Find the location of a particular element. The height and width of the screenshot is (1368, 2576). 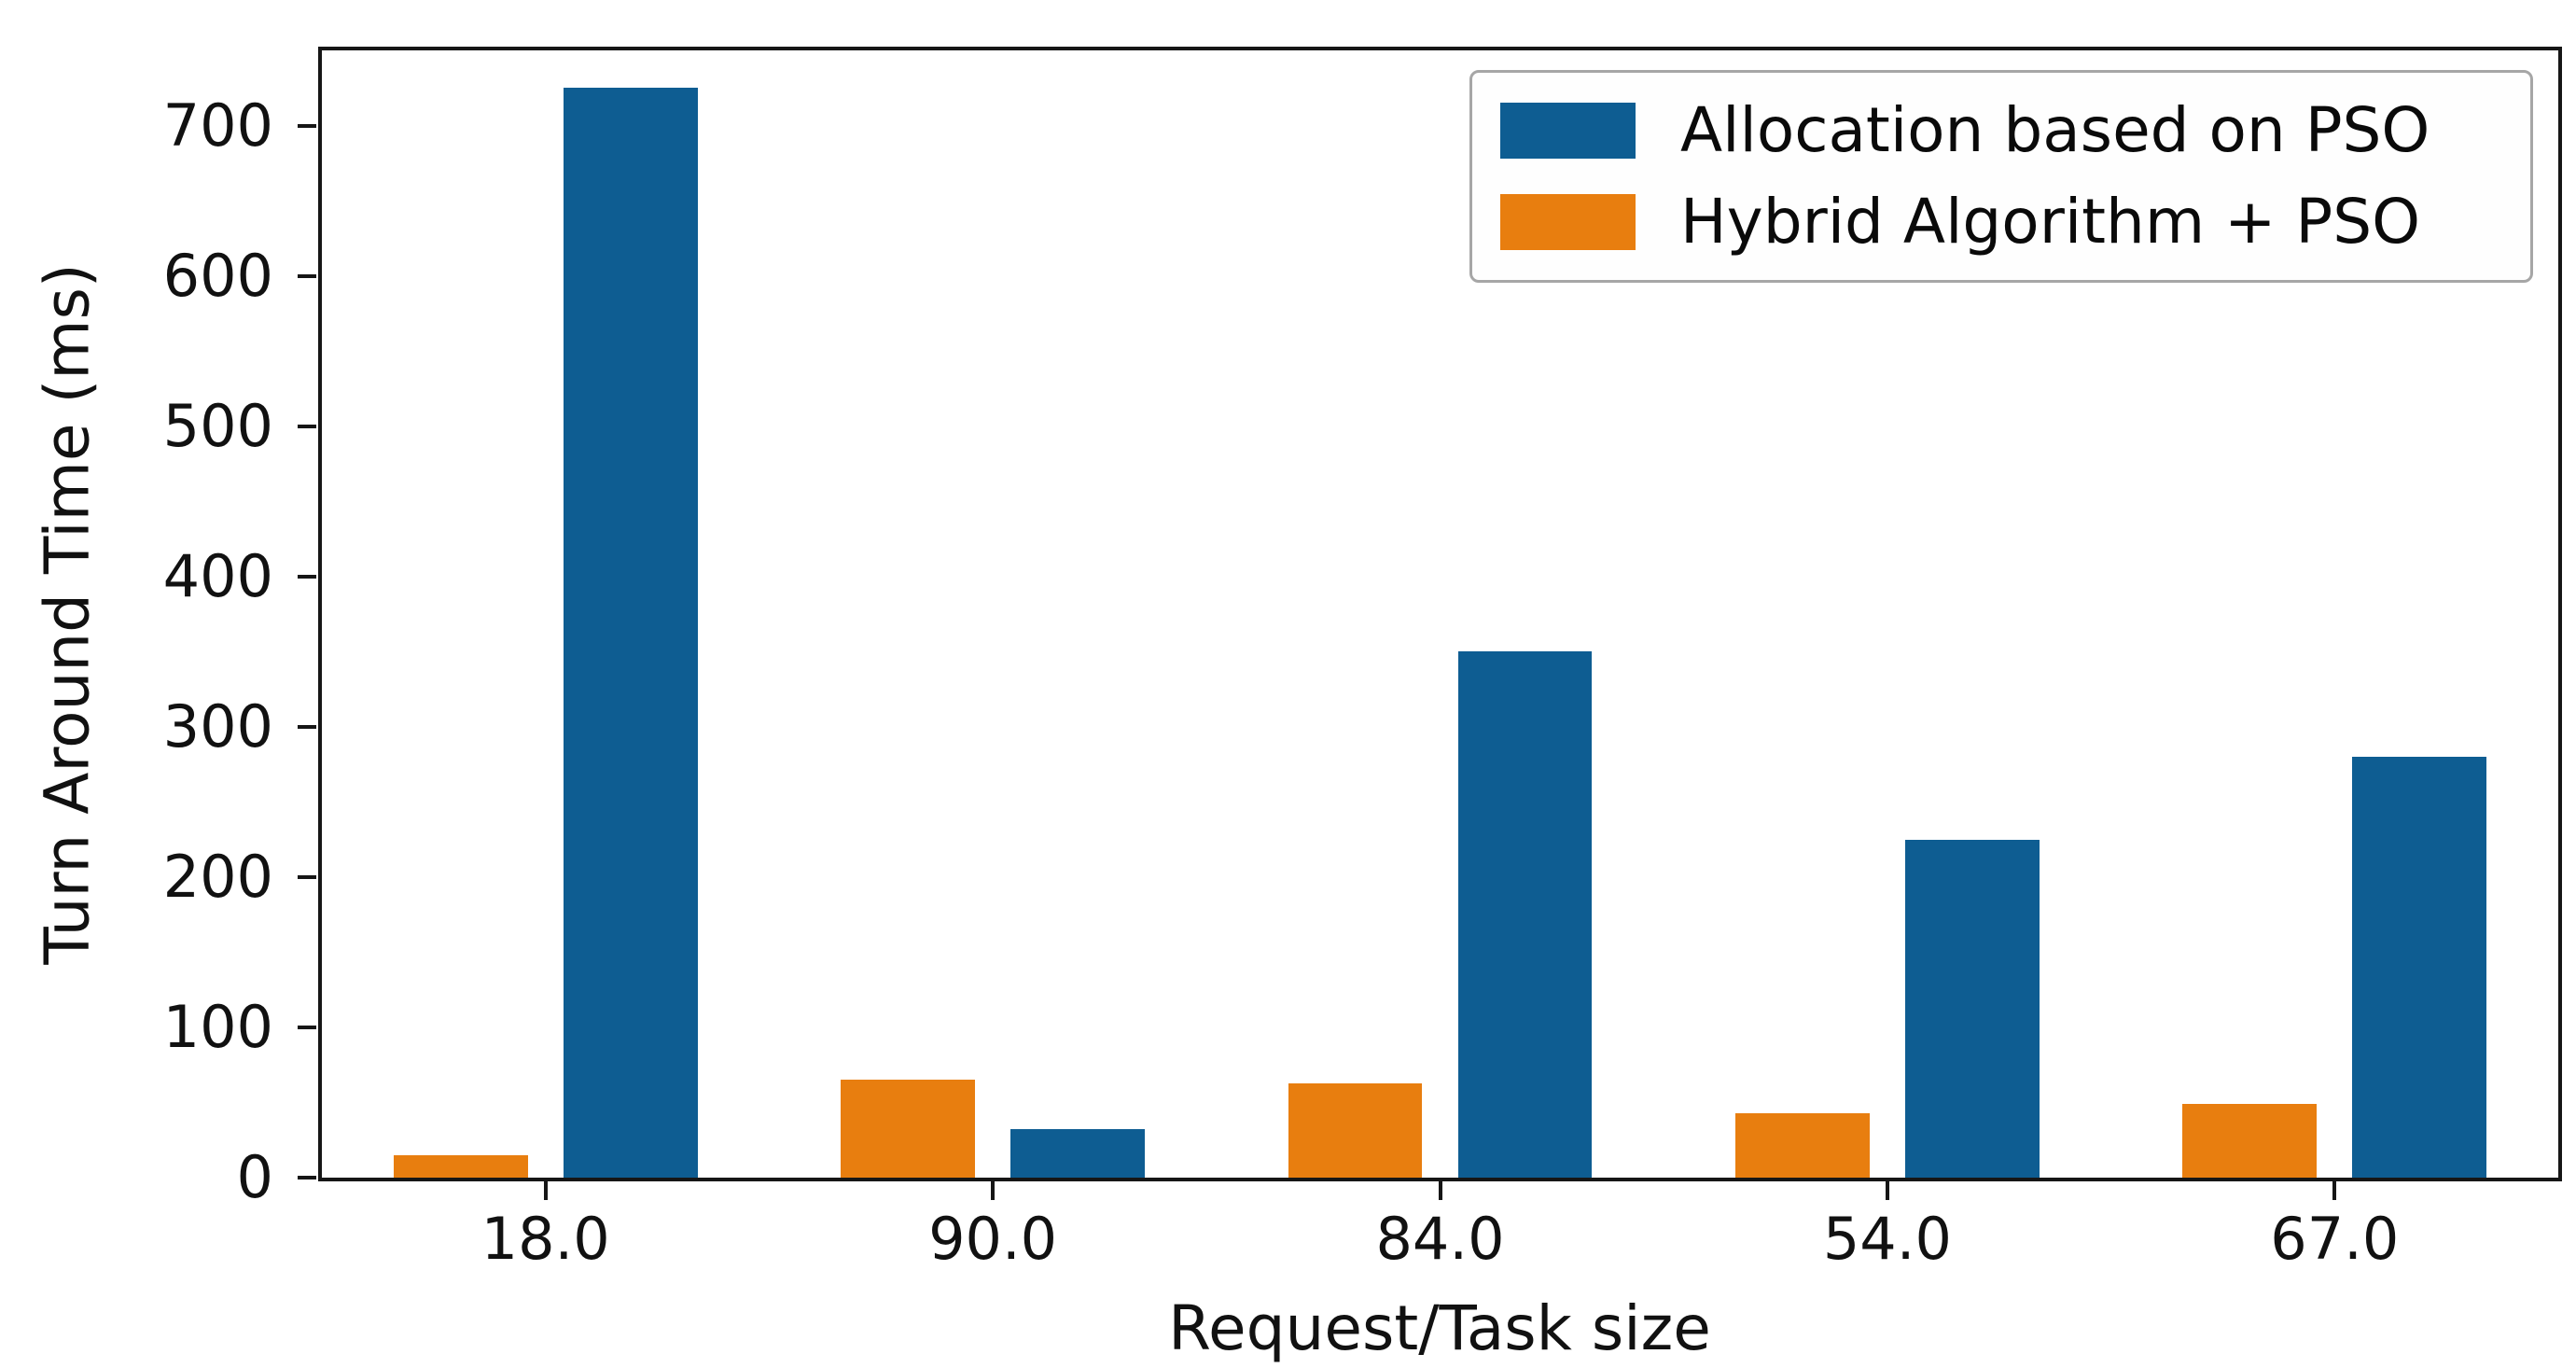

y-tick-label: 100 is located at coordinates (217, 1026).